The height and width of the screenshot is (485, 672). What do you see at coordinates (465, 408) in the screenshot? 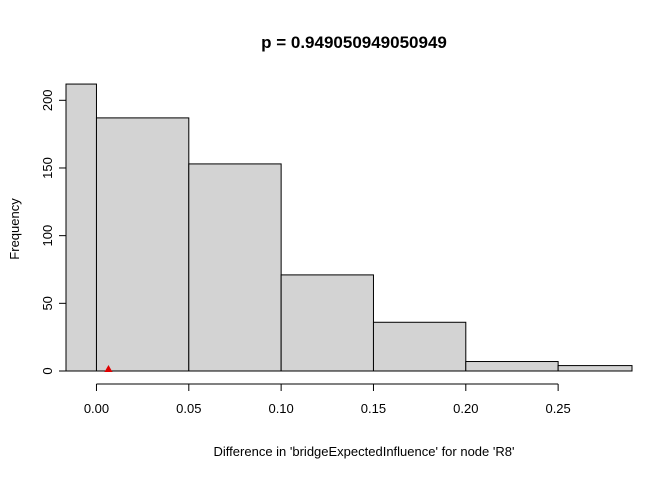
I see `x-tick-label-4: 0.20` at bounding box center [465, 408].